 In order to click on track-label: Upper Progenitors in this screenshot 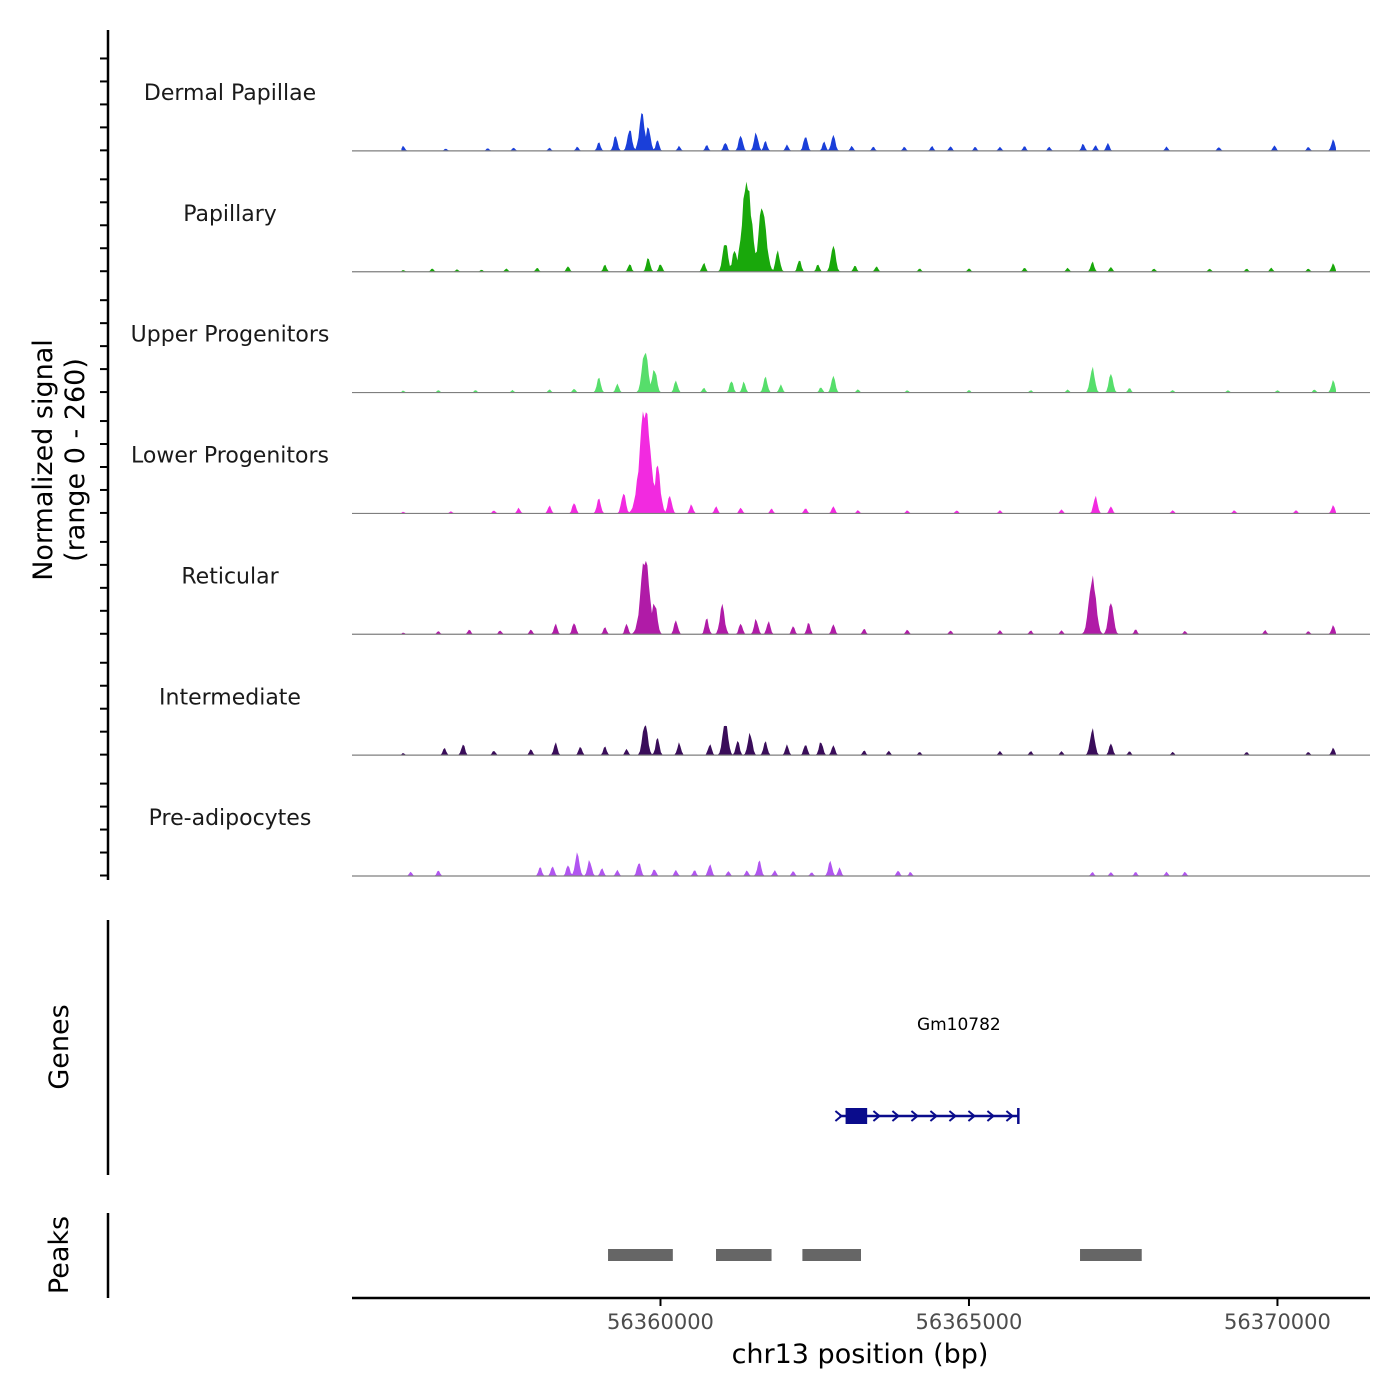, I will do `click(230, 335)`.